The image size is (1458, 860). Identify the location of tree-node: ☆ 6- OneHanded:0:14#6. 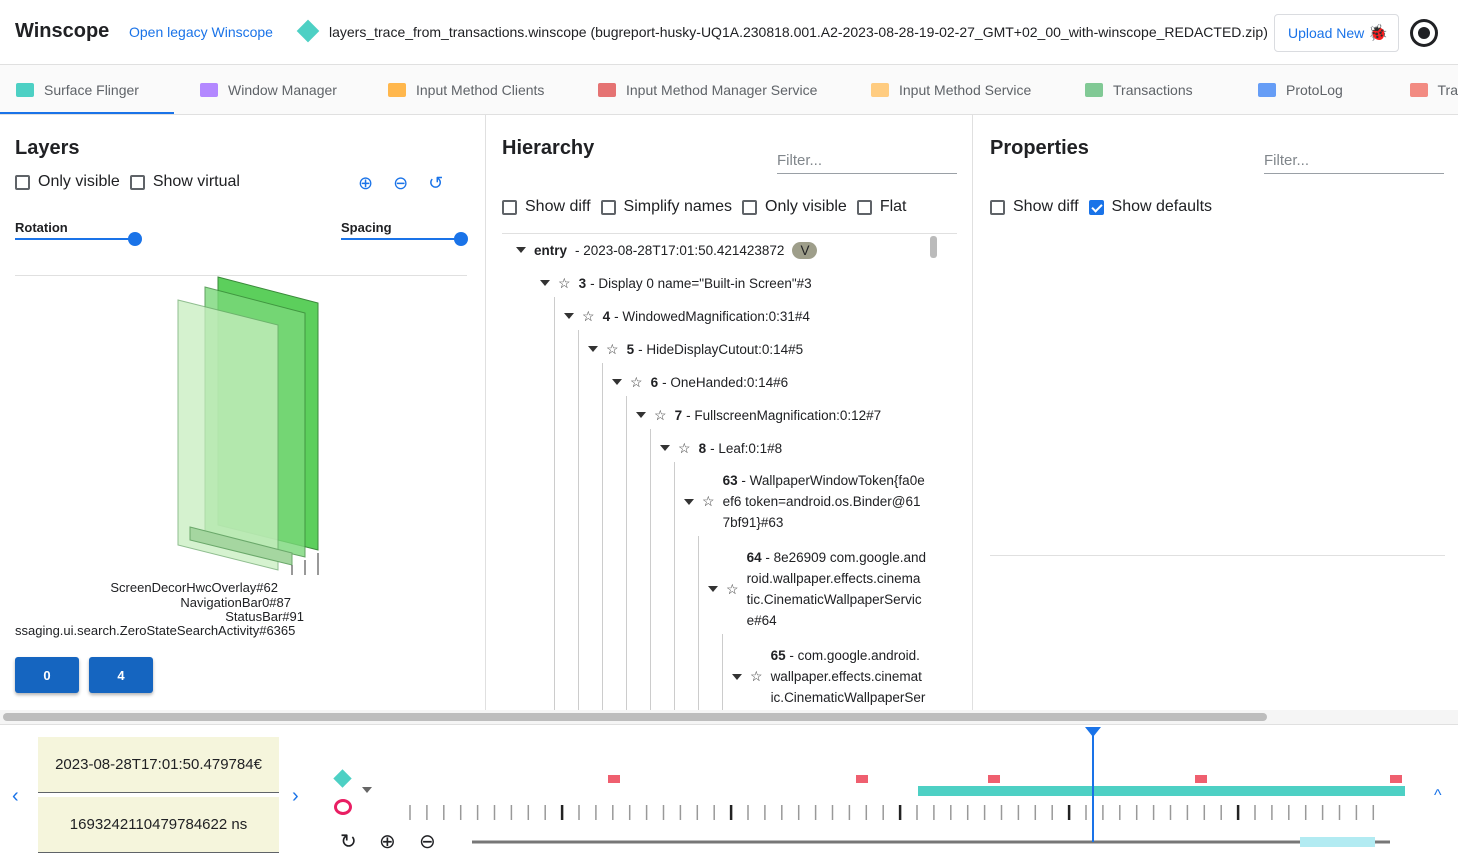
(700, 382).